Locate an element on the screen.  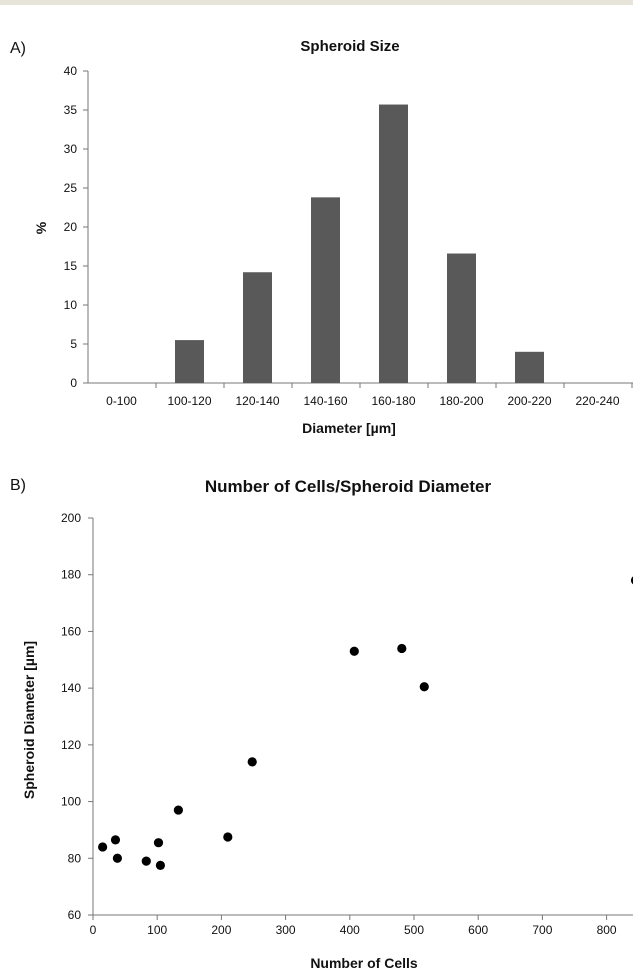
y-tick-label-b: 120 is located at coordinates (71, 745).